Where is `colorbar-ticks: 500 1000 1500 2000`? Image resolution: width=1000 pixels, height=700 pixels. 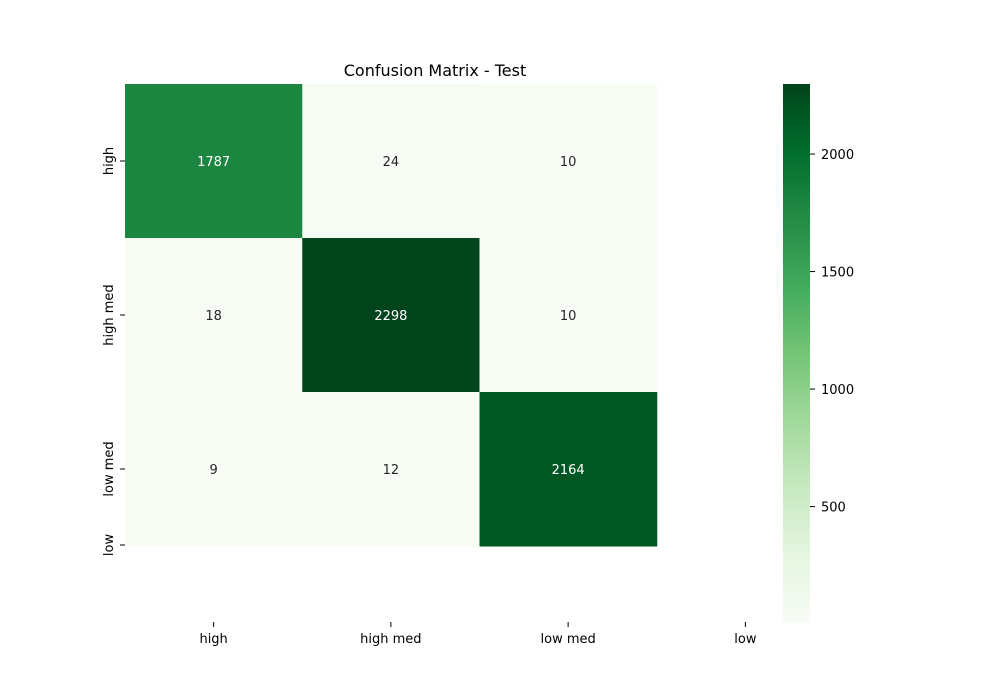 colorbar-ticks: 500 1000 1500 2000 is located at coordinates (832, 332).